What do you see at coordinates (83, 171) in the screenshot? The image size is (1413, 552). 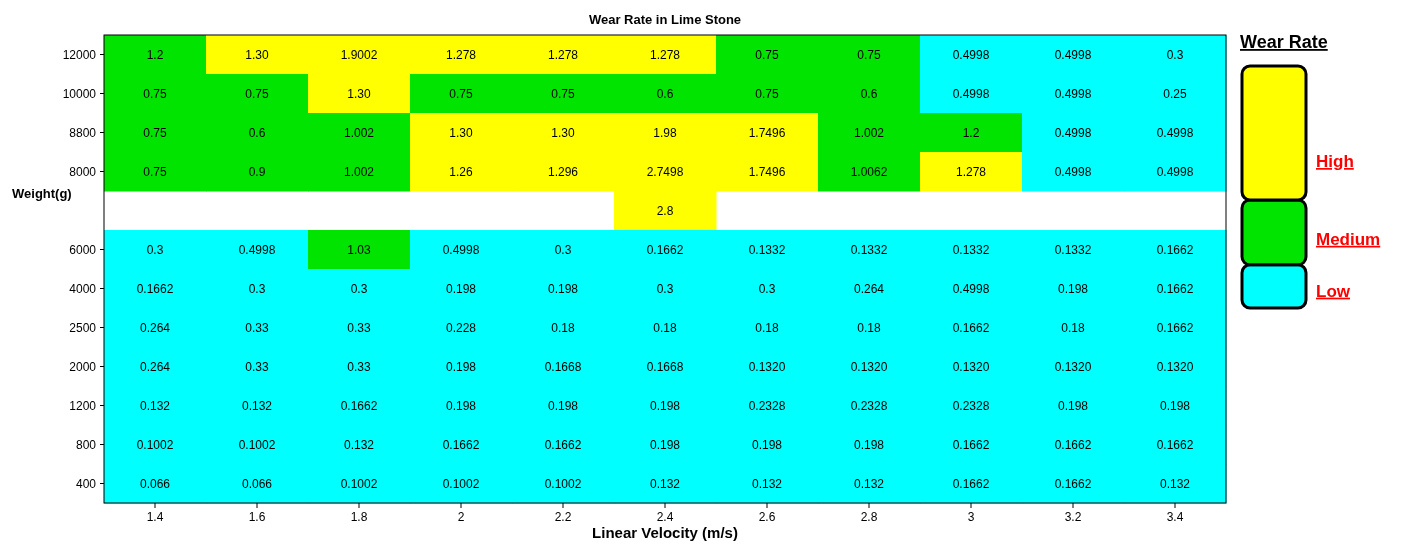 I see `y-tick-label: 8000` at bounding box center [83, 171].